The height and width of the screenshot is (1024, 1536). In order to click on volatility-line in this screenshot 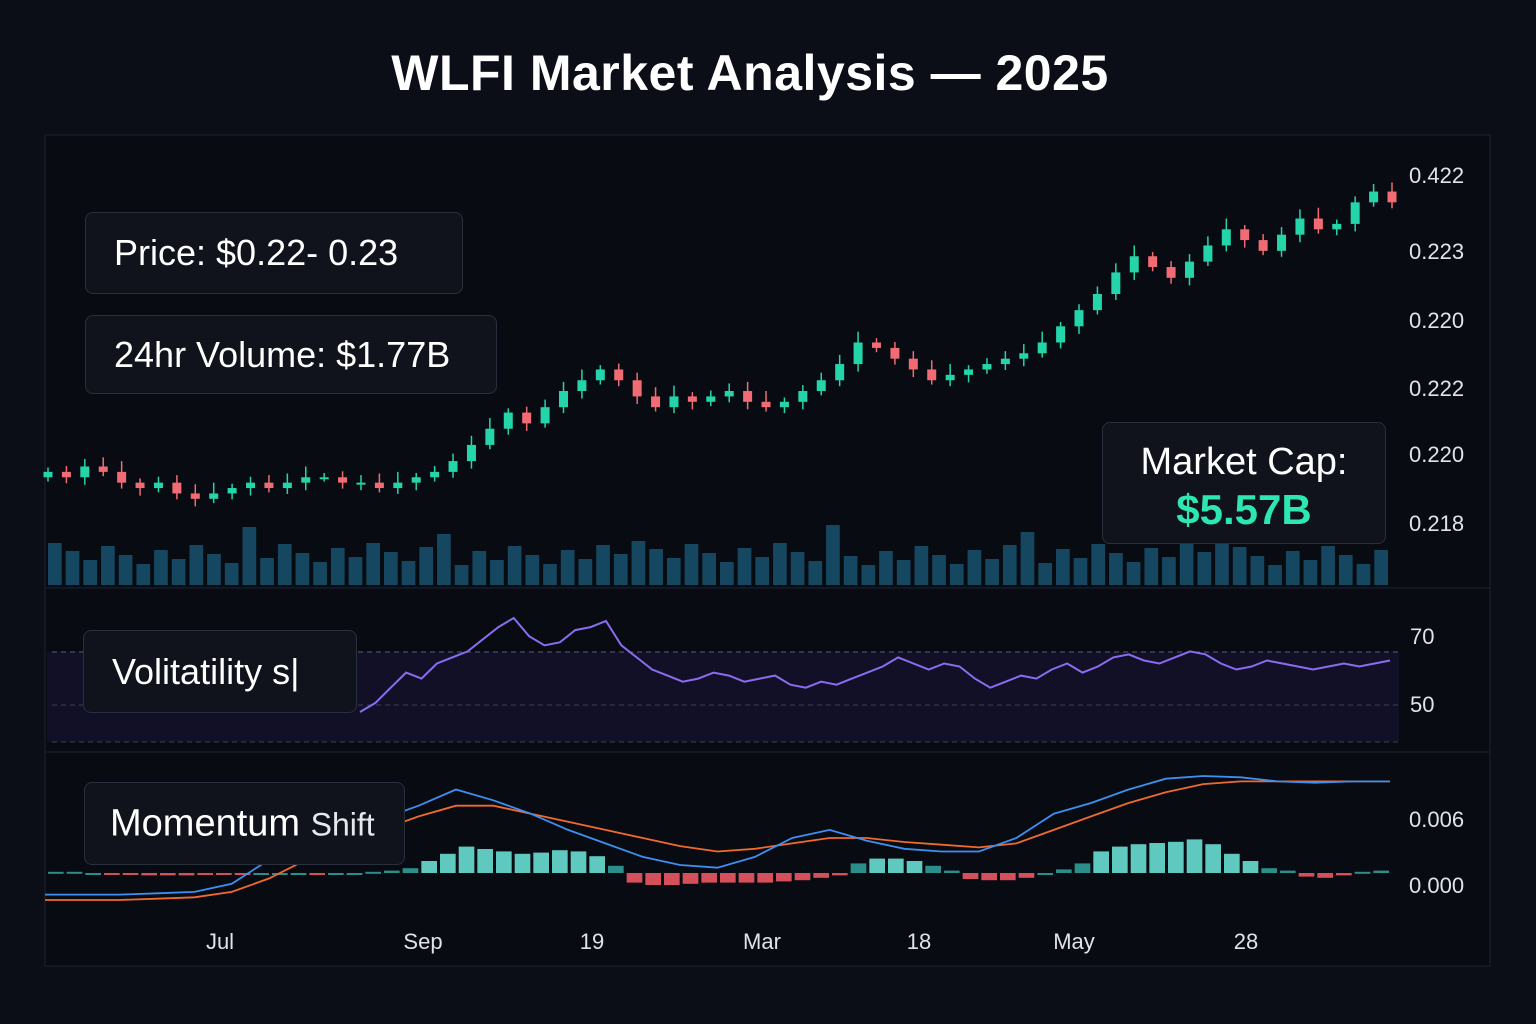, I will do `click(875, 664)`.